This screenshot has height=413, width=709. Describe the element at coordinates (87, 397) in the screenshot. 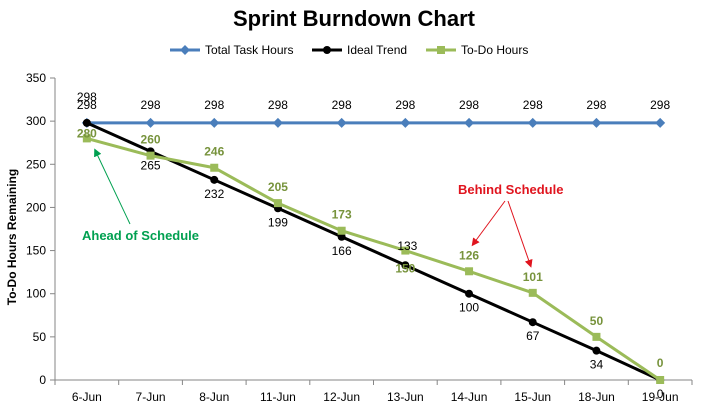

I see `x-tick-label: 6-Jun` at that location.